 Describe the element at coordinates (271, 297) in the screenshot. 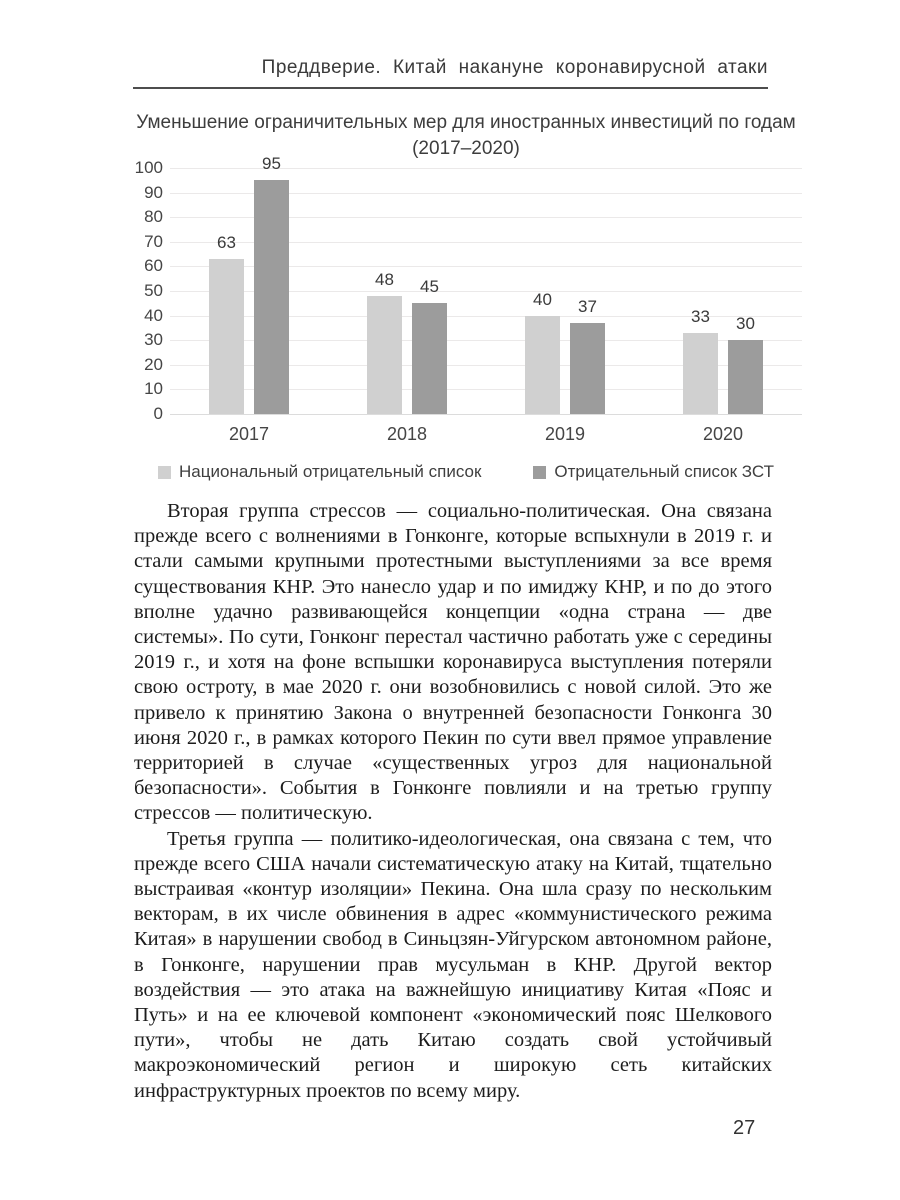

I see `bar-2017-fta-list` at that location.